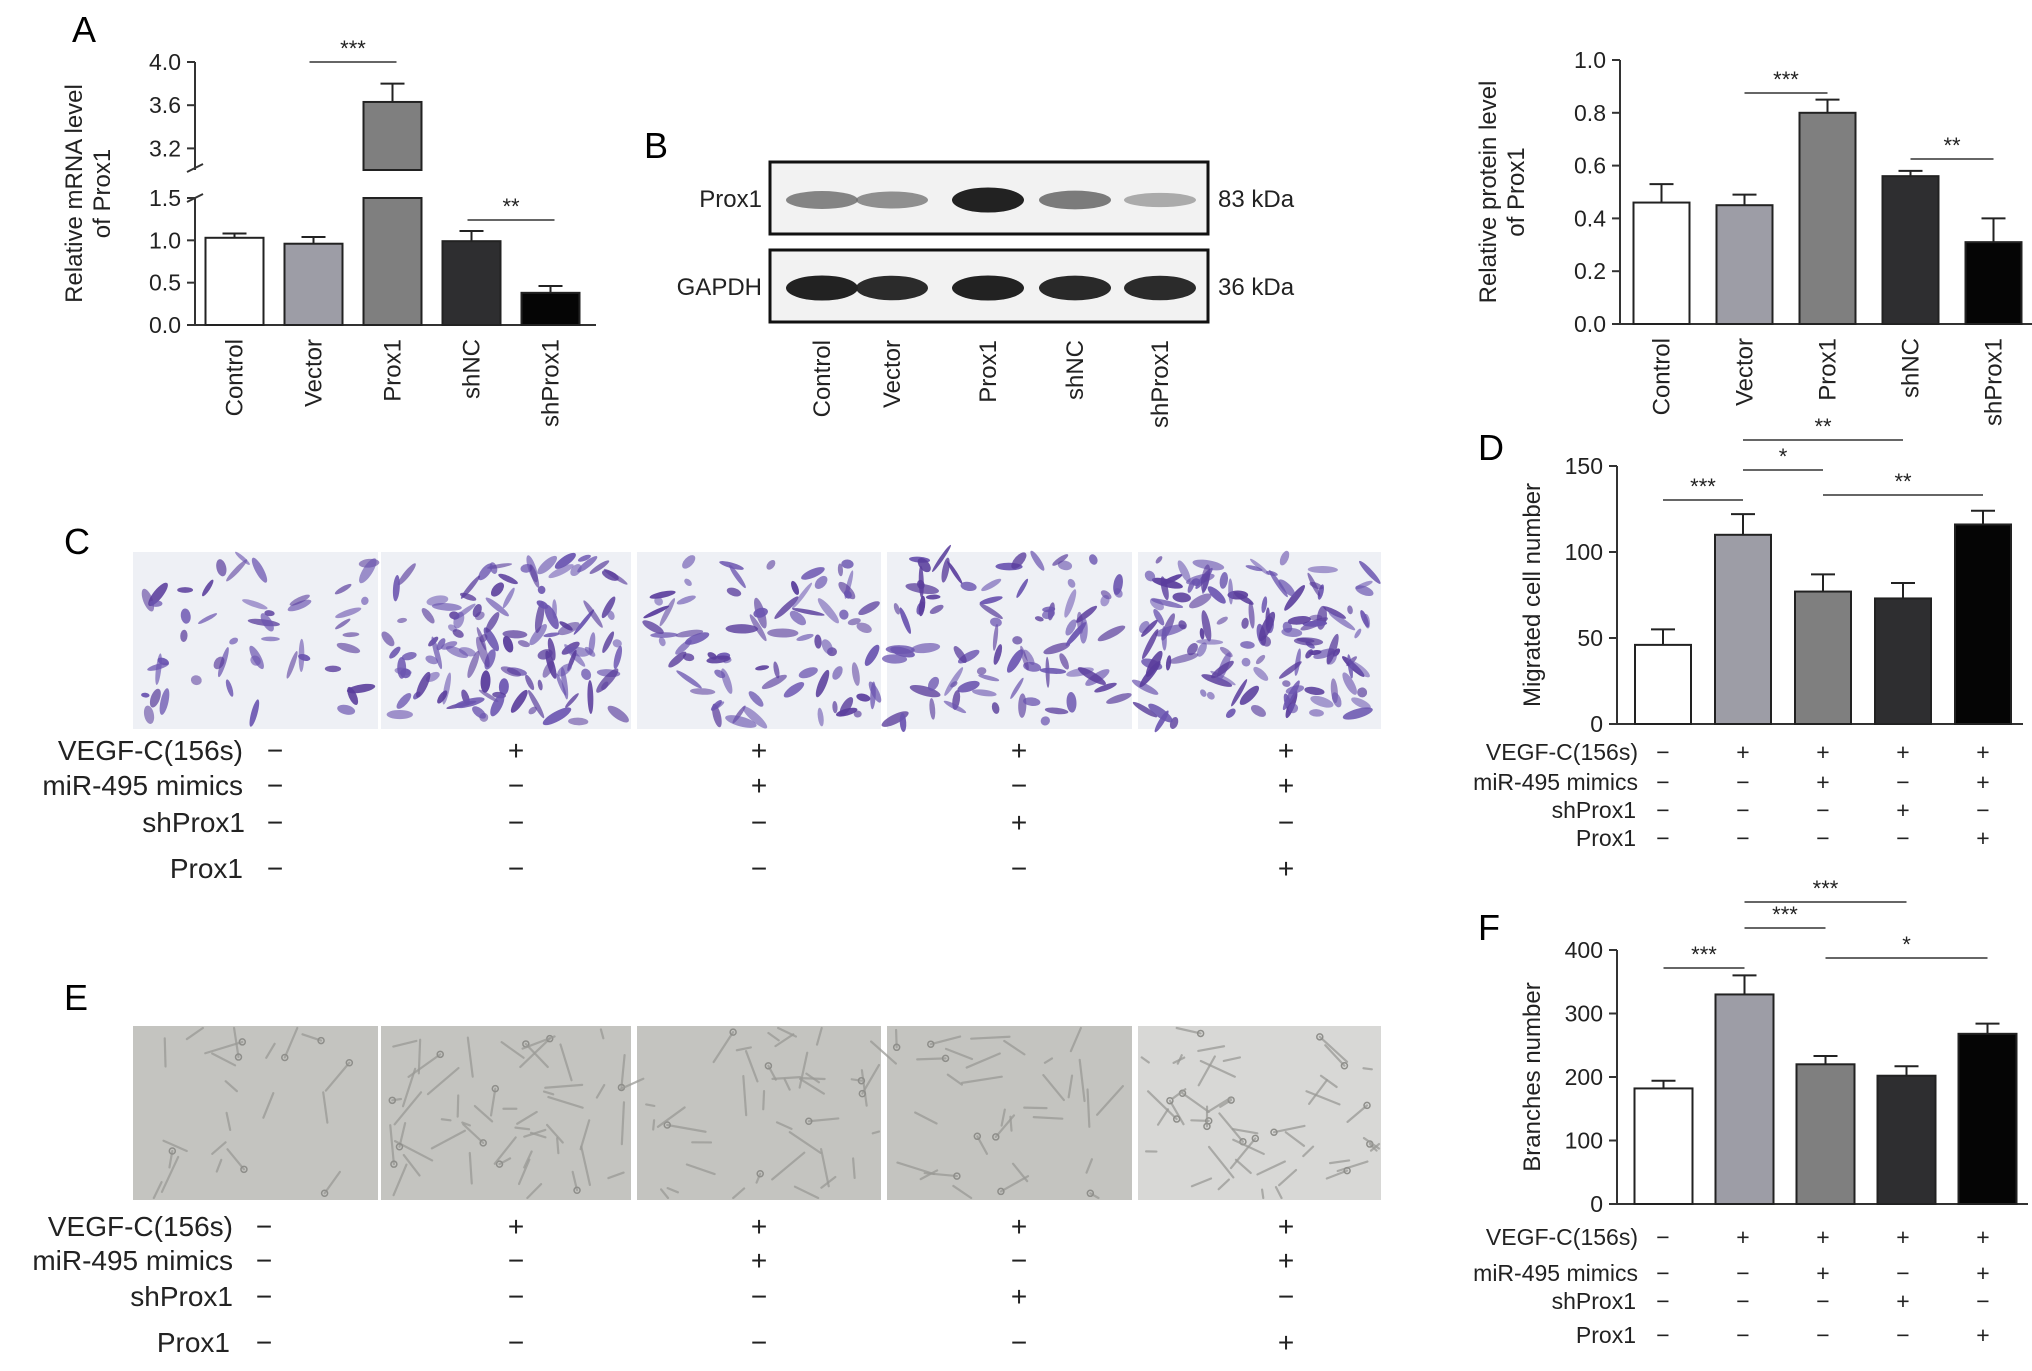  Describe the element at coordinates (1906, 944) in the screenshot. I see `significance-label: *` at that location.